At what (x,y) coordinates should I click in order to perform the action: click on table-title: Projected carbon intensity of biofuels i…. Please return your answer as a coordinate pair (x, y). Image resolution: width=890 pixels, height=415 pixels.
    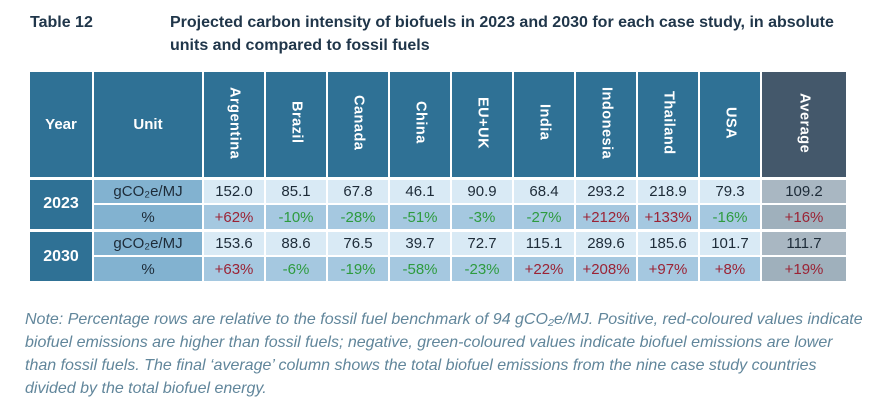
    Looking at the image, I should click on (502, 34).